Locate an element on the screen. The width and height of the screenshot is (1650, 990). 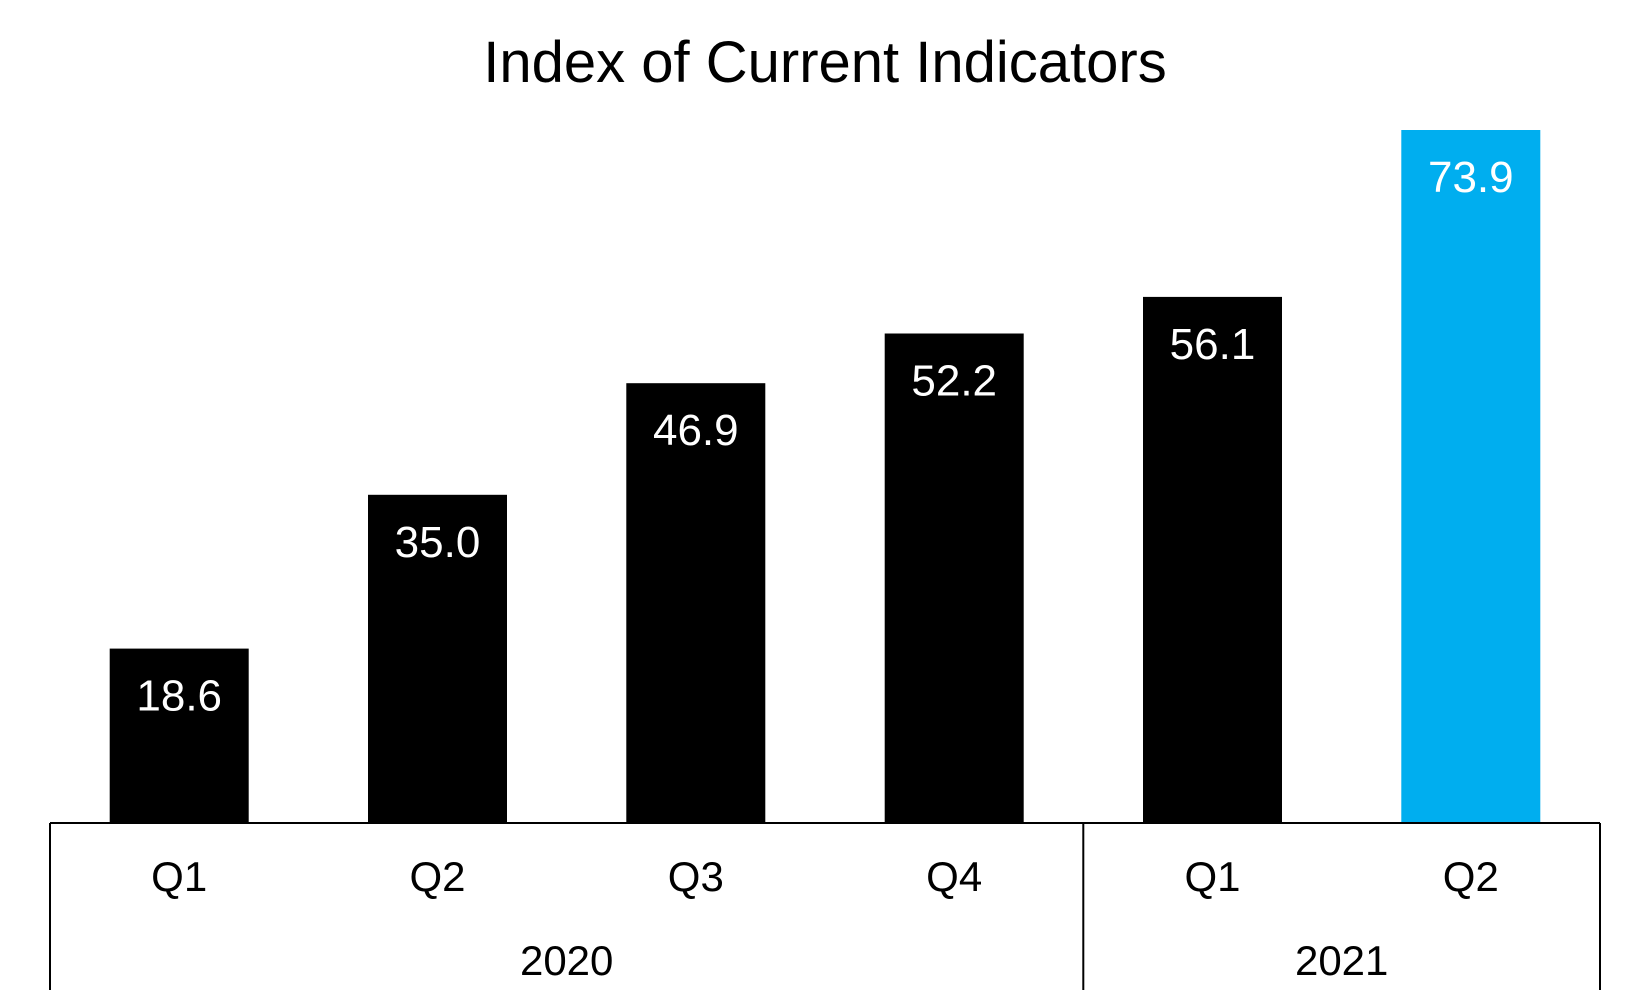
bar-value-label: 73.9 is located at coordinates (1471, 177).